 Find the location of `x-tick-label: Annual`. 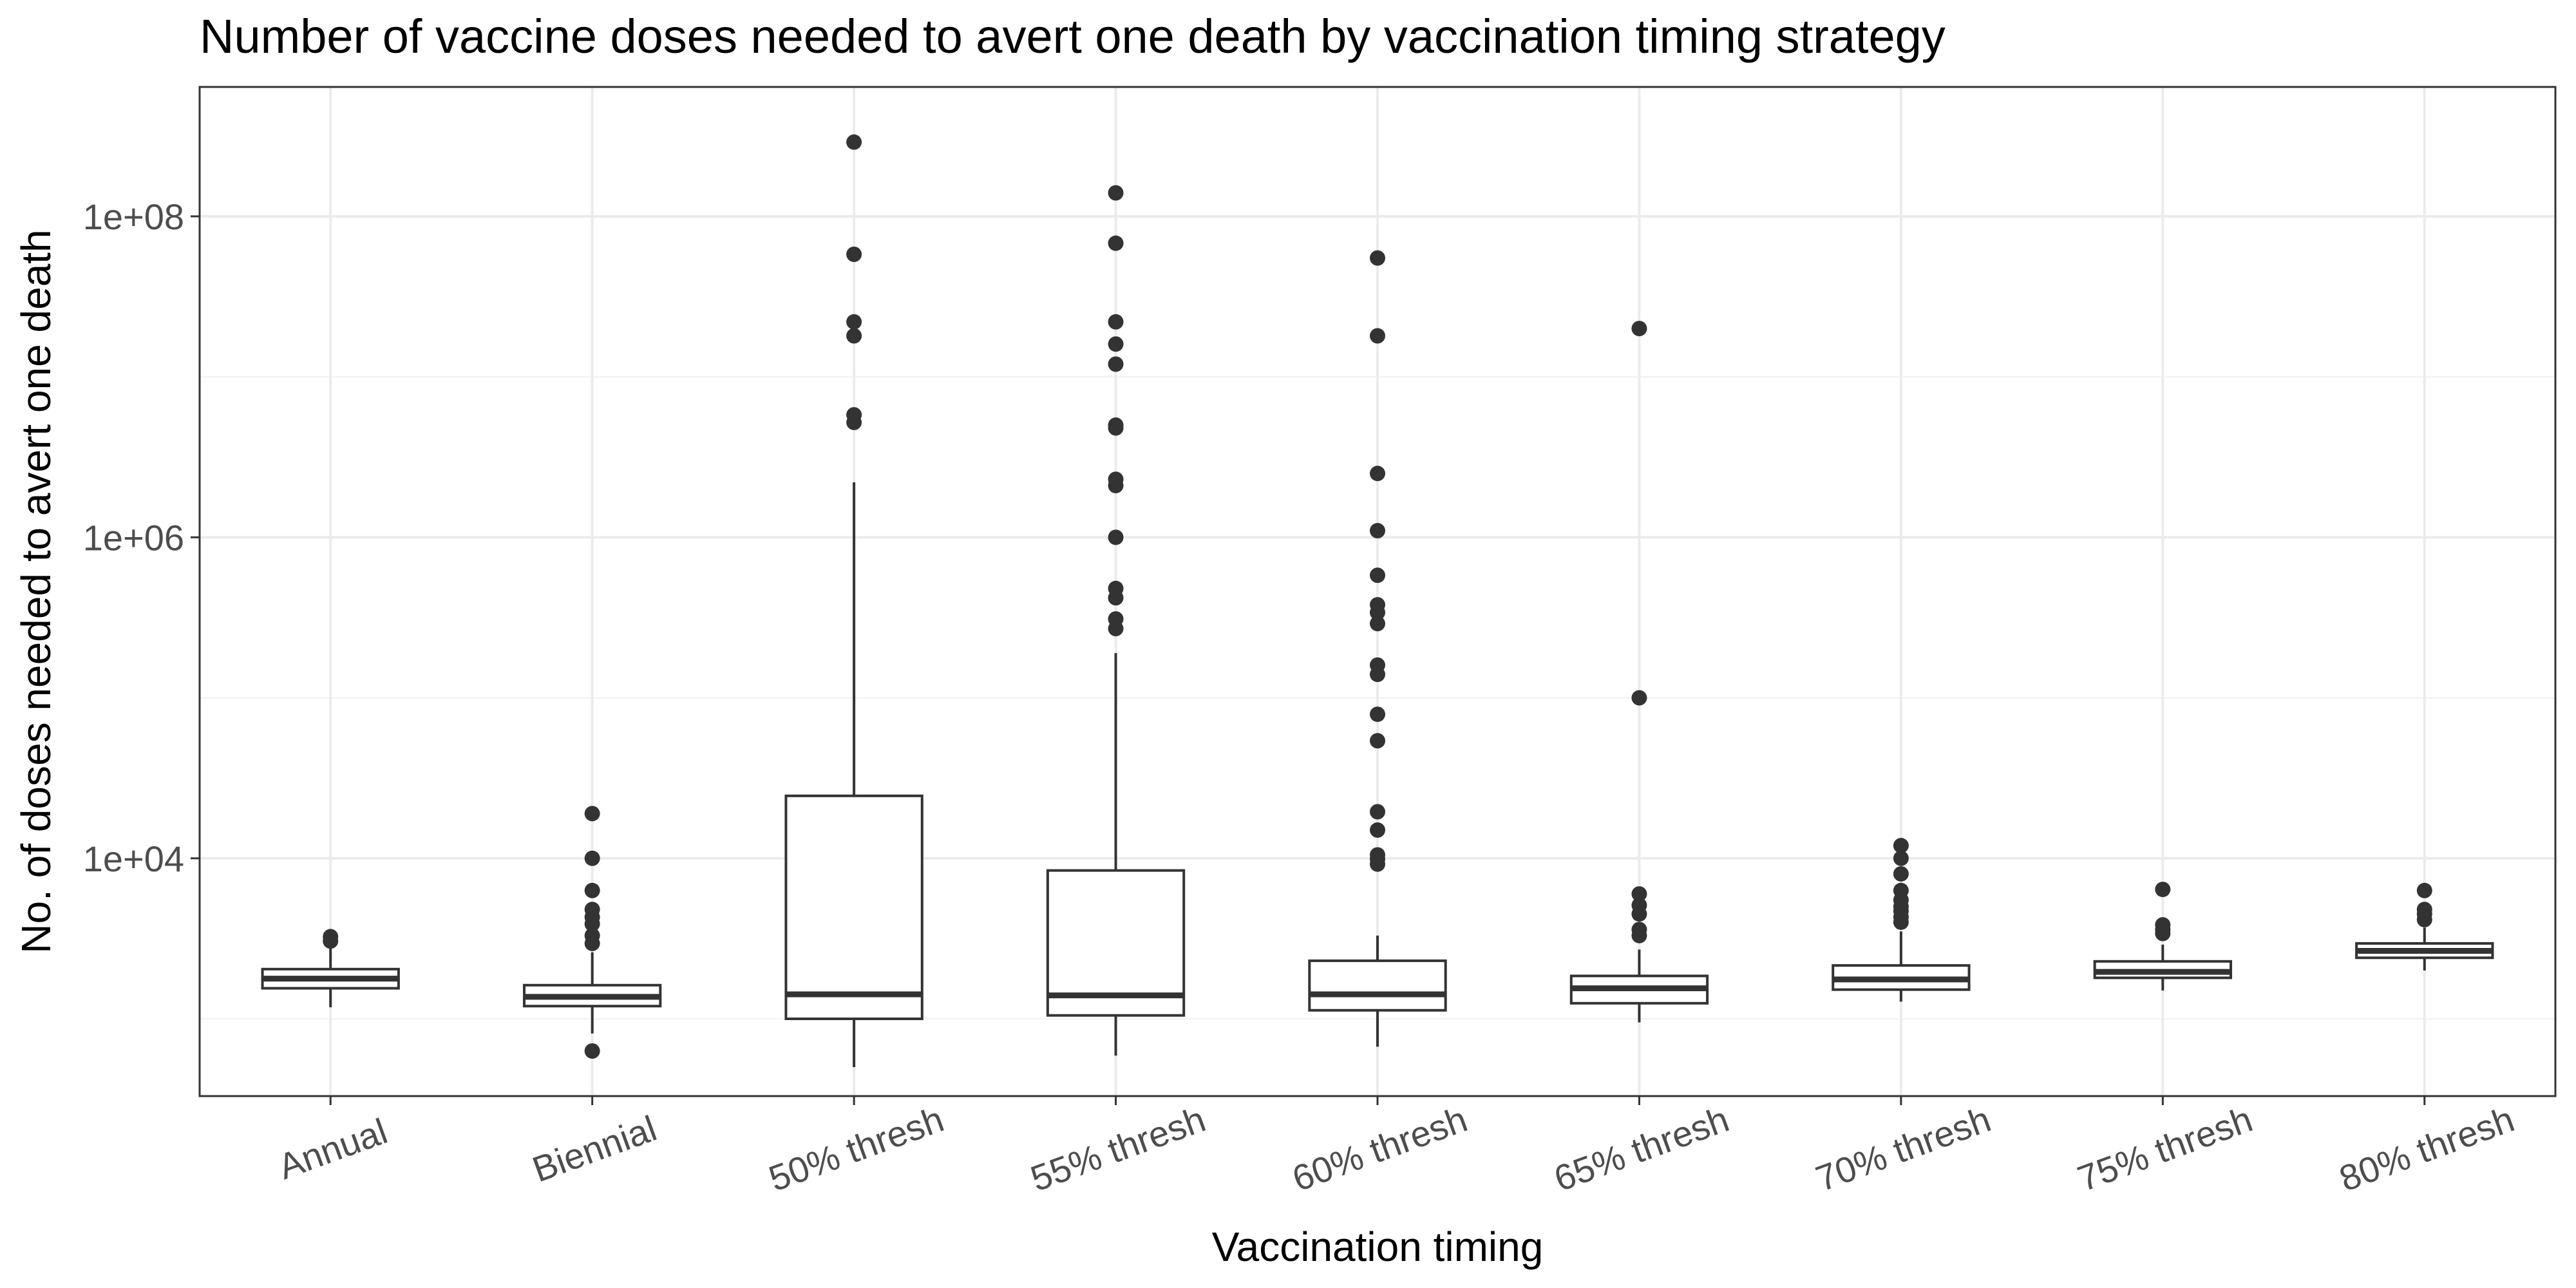

x-tick-label: Annual is located at coordinates (333, 1148).